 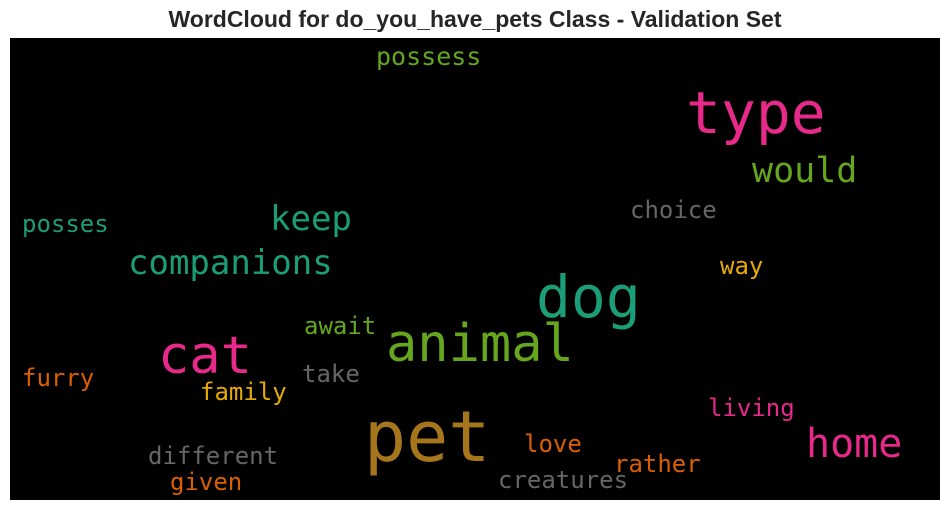 What do you see at coordinates (206, 482) in the screenshot?
I see `word-given: given` at bounding box center [206, 482].